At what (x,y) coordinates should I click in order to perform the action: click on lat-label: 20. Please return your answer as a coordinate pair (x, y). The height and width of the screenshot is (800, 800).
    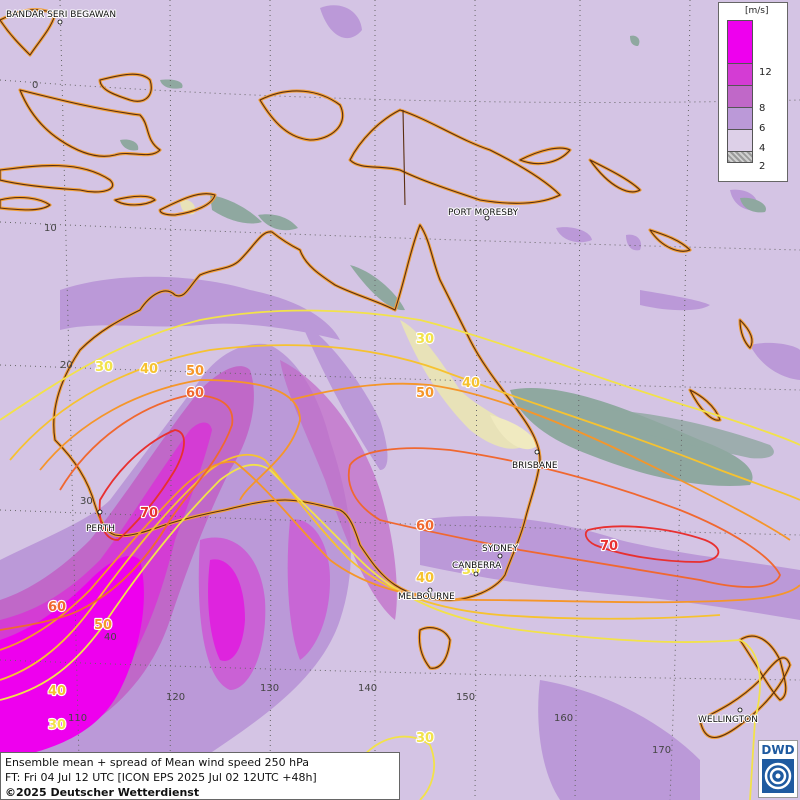
    Looking at the image, I should click on (66, 365).